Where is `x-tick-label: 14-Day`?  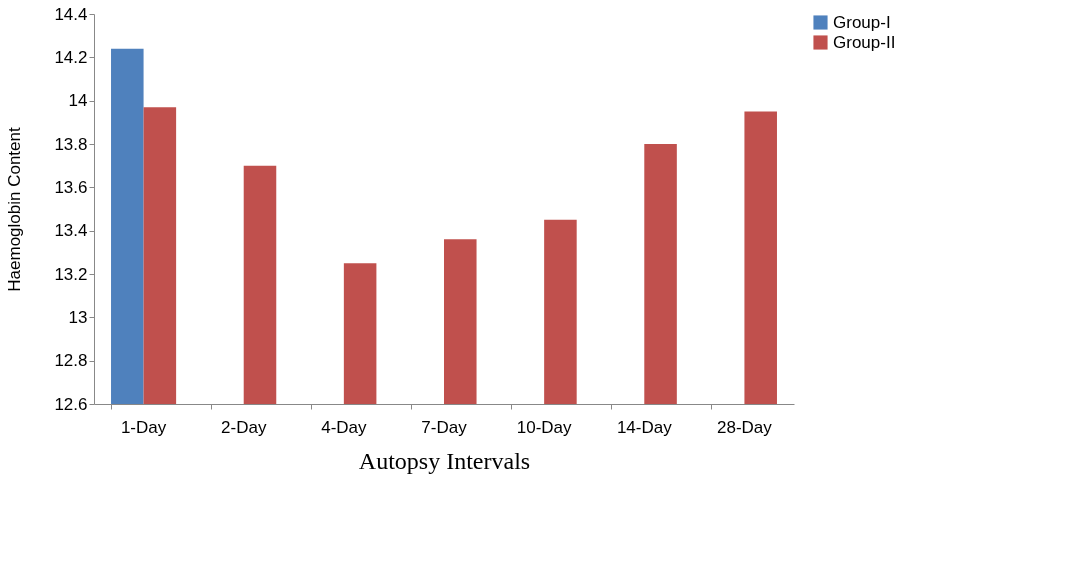 x-tick-label: 14-Day is located at coordinates (644, 427).